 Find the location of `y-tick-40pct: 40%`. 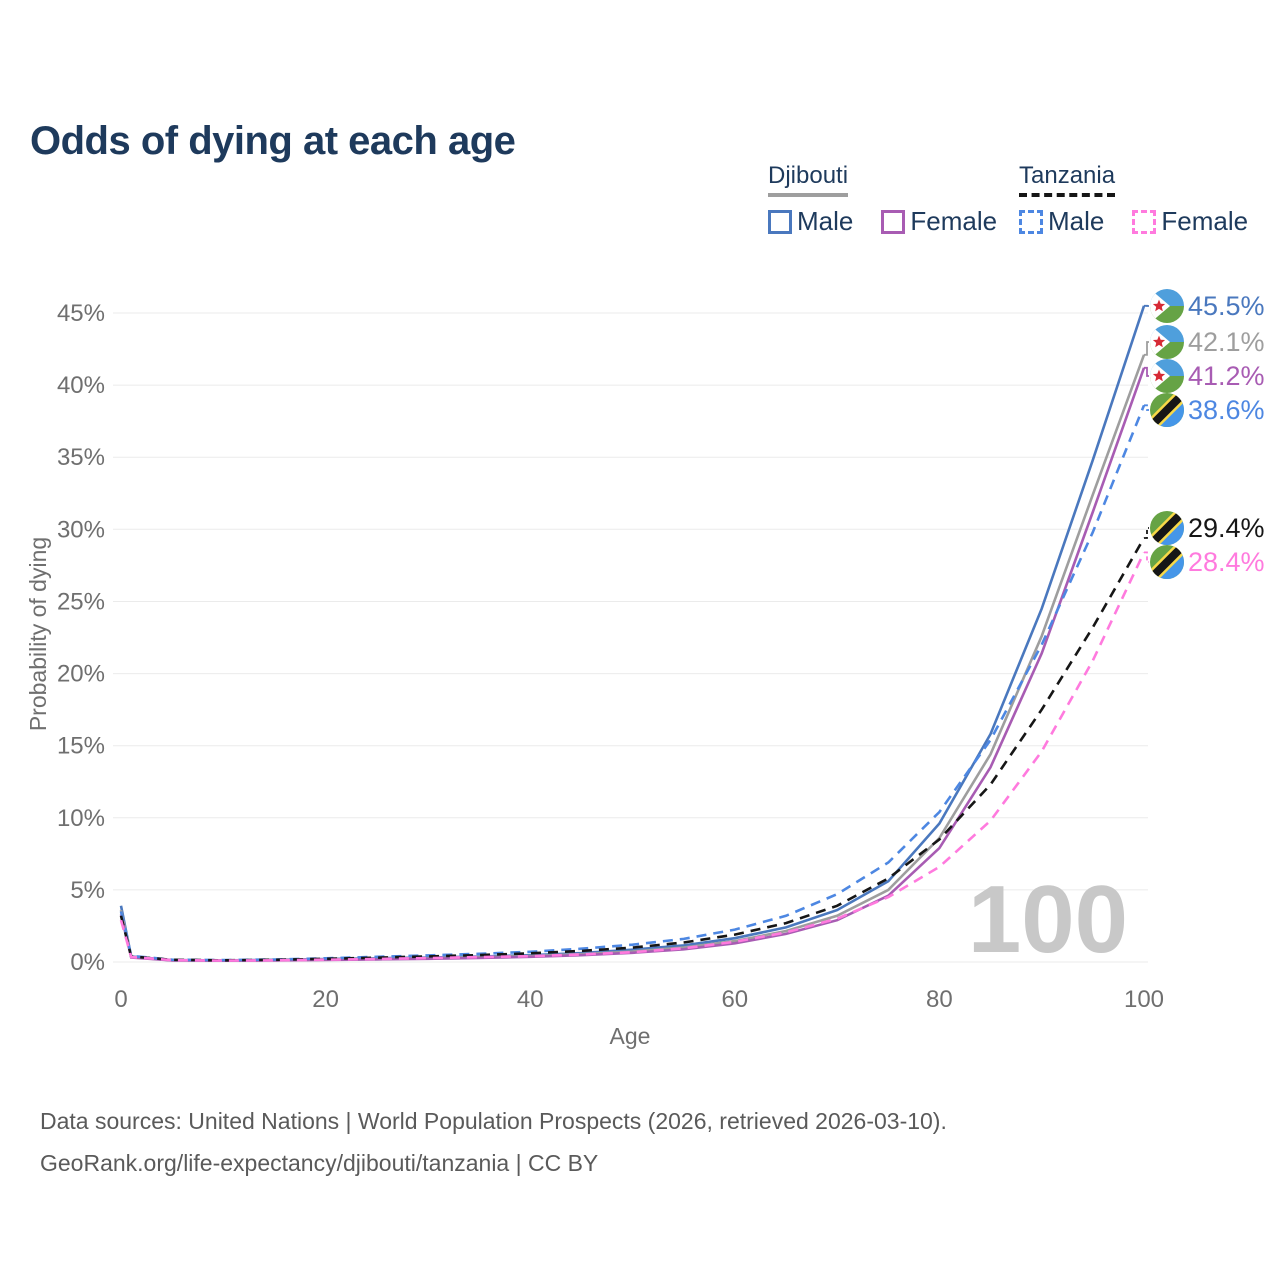

y-tick-40pct: 40% is located at coordinates (81, 385).